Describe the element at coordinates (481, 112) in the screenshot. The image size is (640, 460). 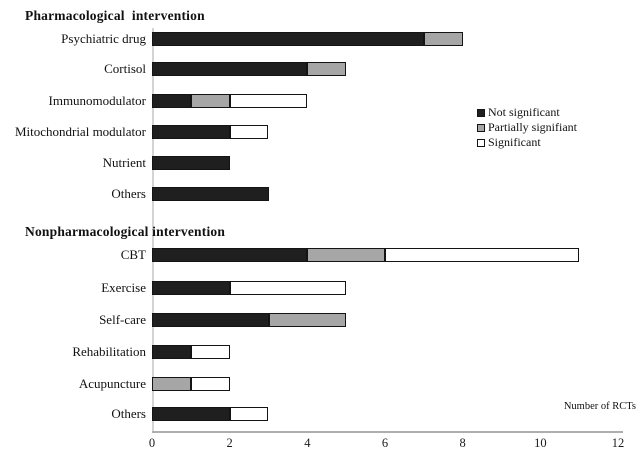
I see `legend-marker-not-significant` at that location.